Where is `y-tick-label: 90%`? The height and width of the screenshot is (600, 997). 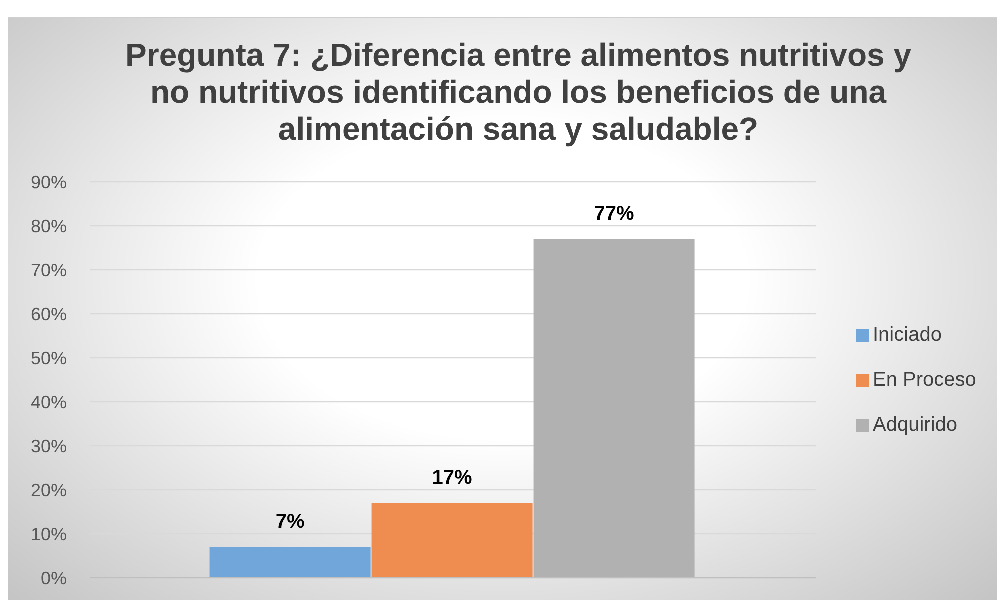
y-tick-label: 90% is located at coordinates (48, 182).